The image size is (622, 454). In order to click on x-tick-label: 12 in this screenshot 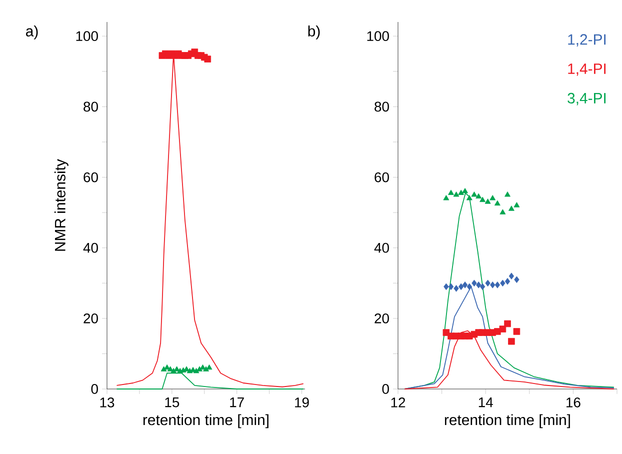, I will do `click(398, 402)`.